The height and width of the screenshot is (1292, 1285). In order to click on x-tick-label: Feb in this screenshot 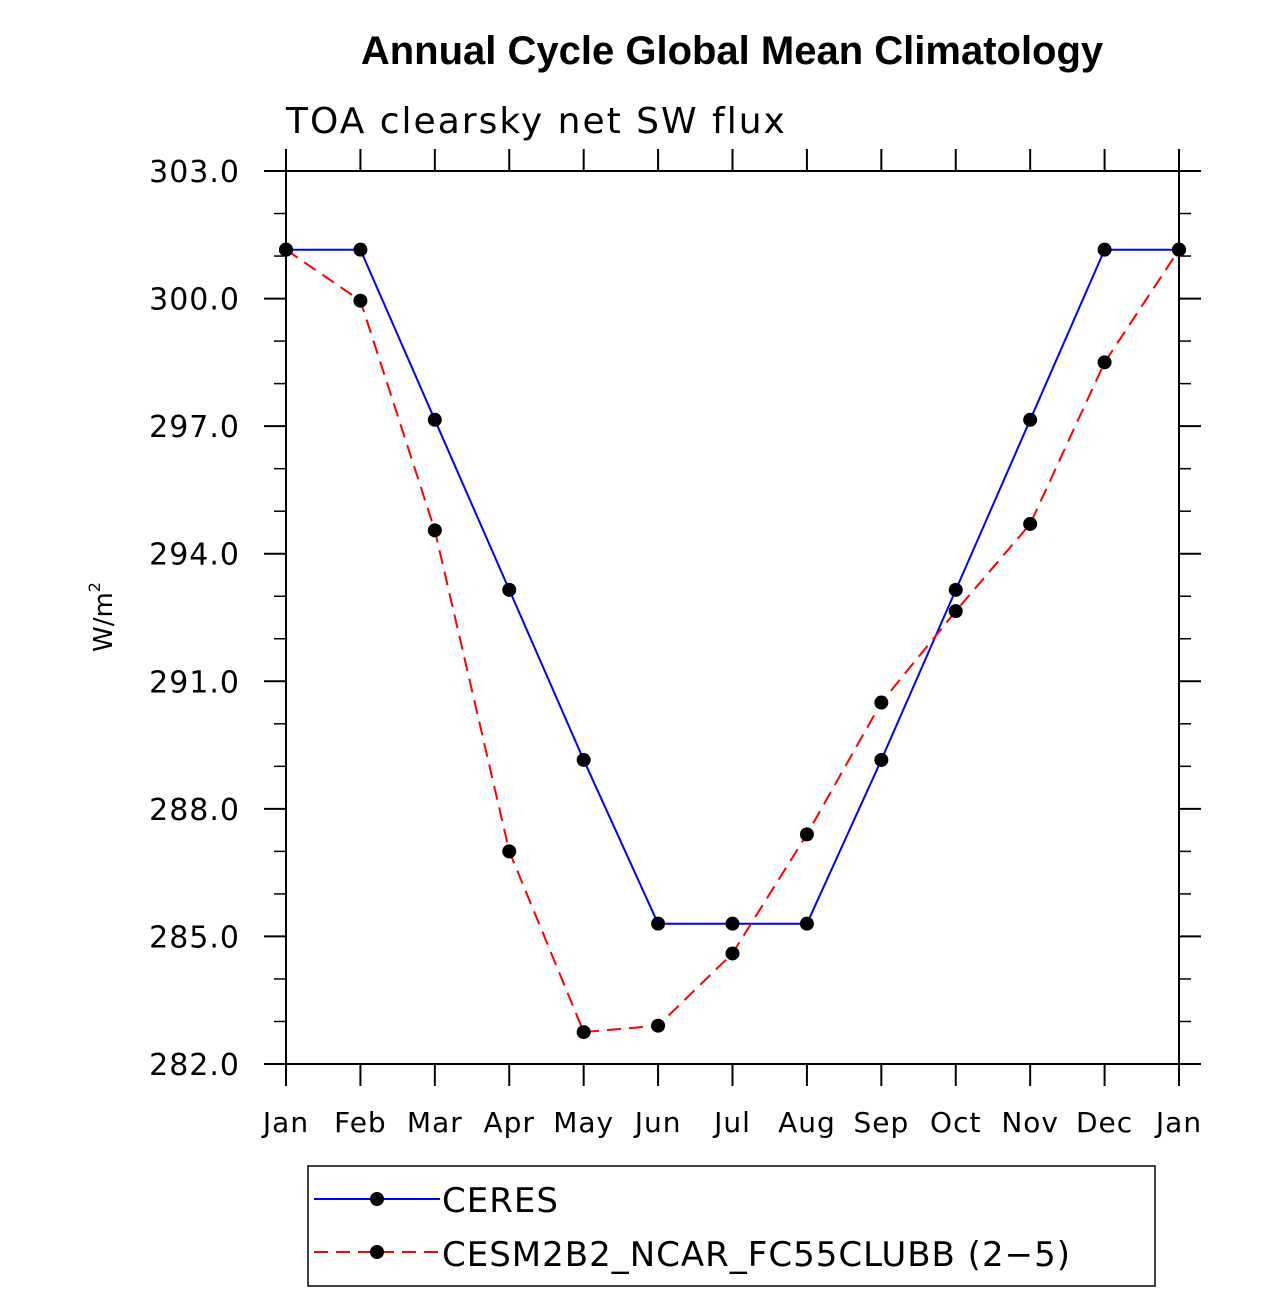, I will do `click(360, 1122)`.